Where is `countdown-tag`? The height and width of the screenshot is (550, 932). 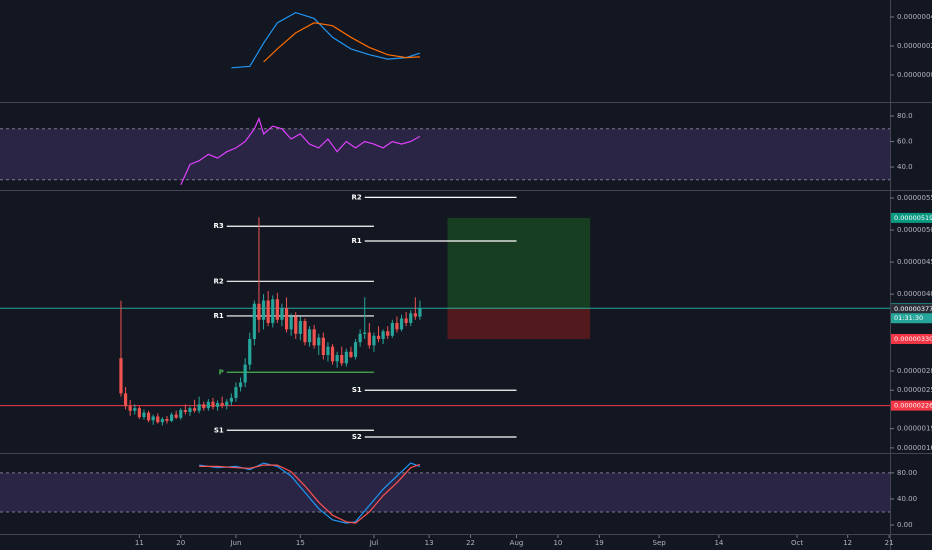
countdown-tag is located at coordinates (911, 318).